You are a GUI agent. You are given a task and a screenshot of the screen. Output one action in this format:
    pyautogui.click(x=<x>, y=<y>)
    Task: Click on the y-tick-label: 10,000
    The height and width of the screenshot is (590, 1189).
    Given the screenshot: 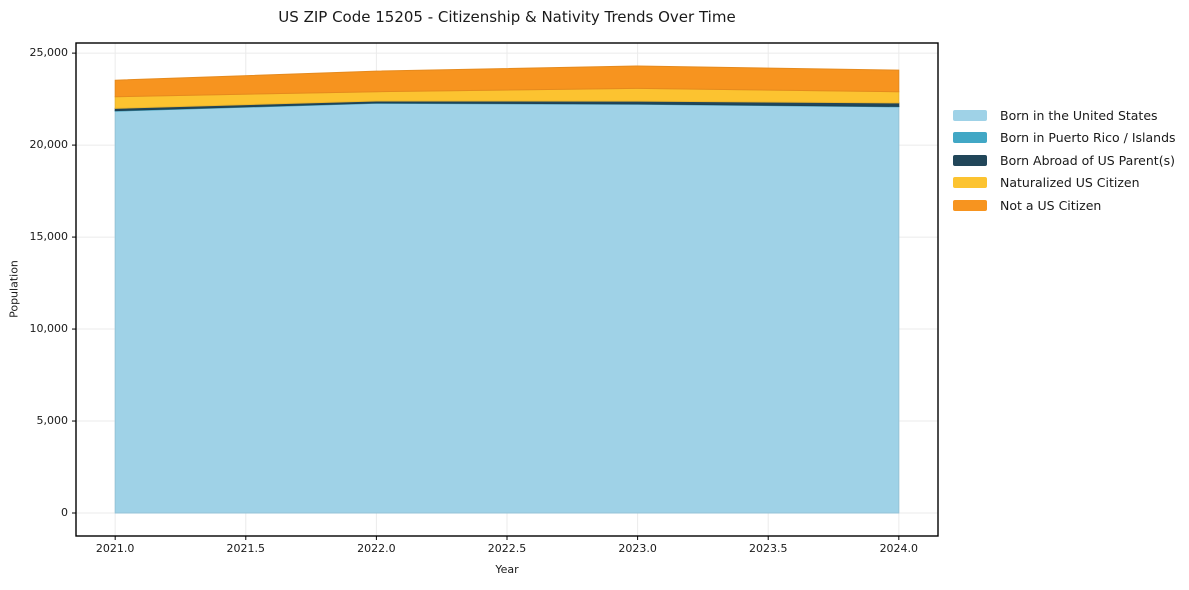 What is the action you would take?
    pyautogui.click(x=49, y=329)
    